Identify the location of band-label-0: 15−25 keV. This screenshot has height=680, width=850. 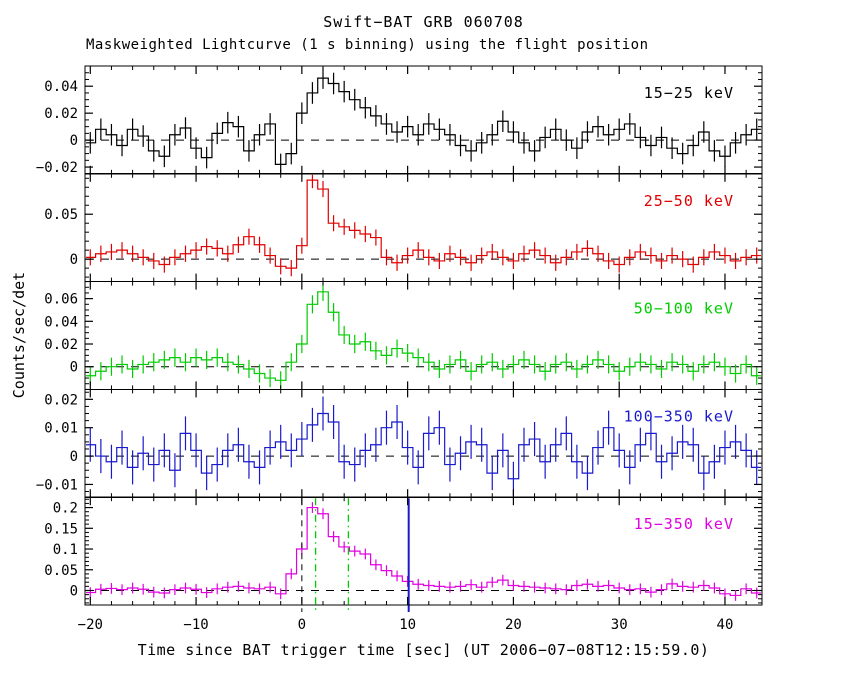
(689, 93).